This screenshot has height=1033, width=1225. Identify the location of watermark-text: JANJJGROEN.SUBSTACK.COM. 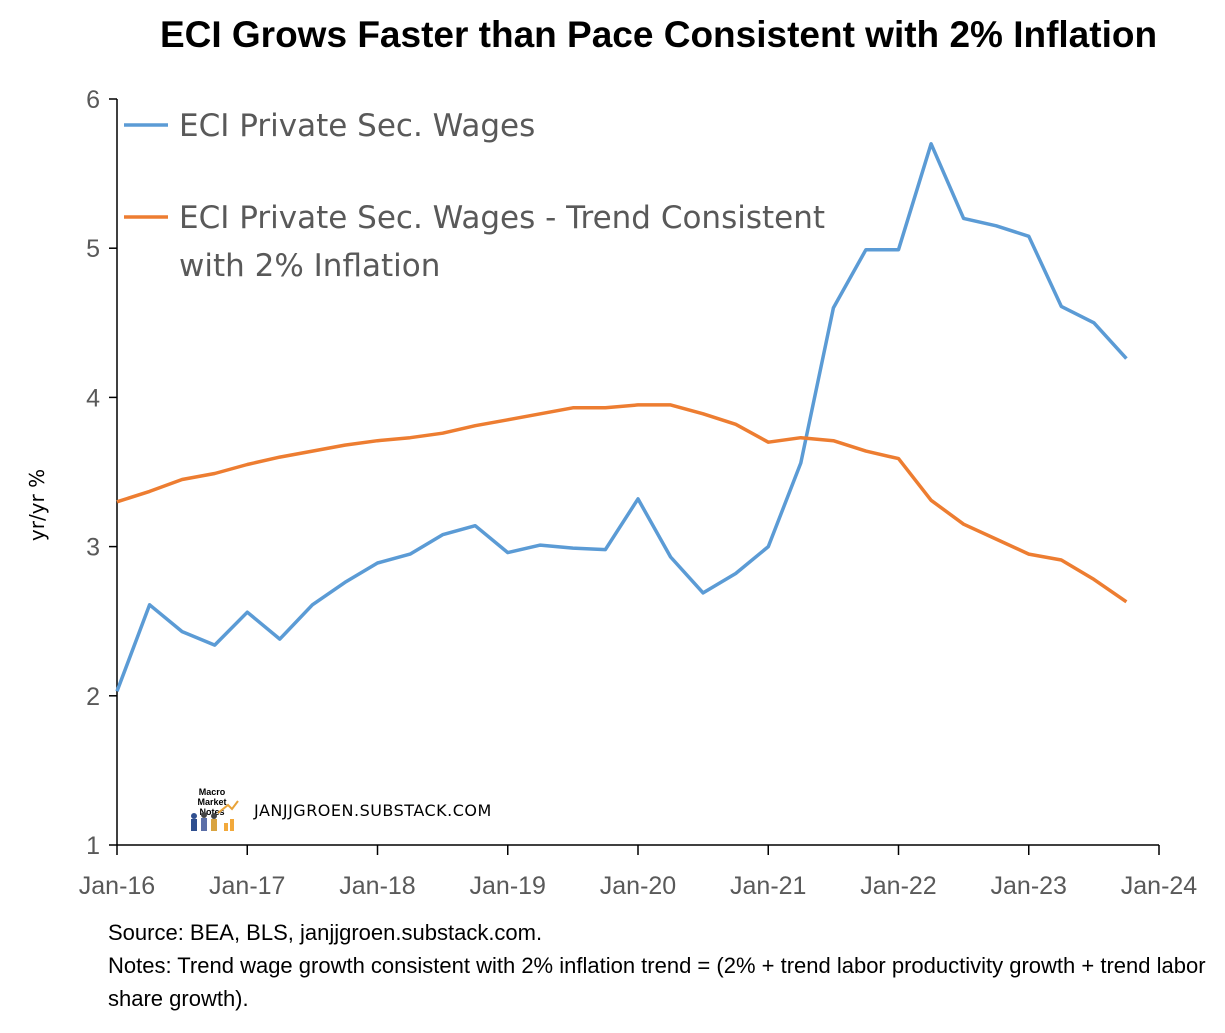
(373, 810).